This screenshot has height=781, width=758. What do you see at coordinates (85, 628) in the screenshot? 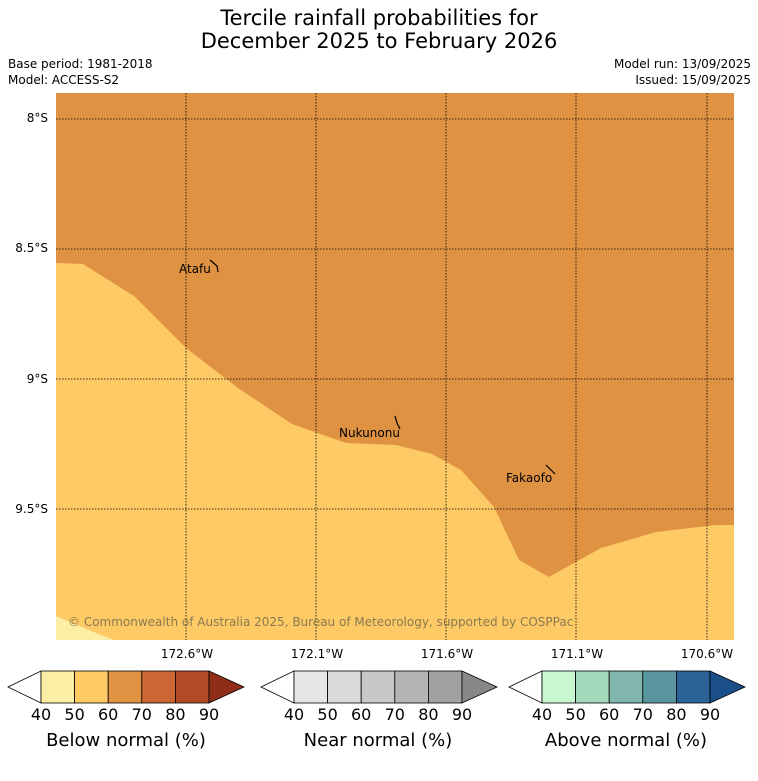
I see `below-normal-40-50-region` at bounding box center [85, 628].